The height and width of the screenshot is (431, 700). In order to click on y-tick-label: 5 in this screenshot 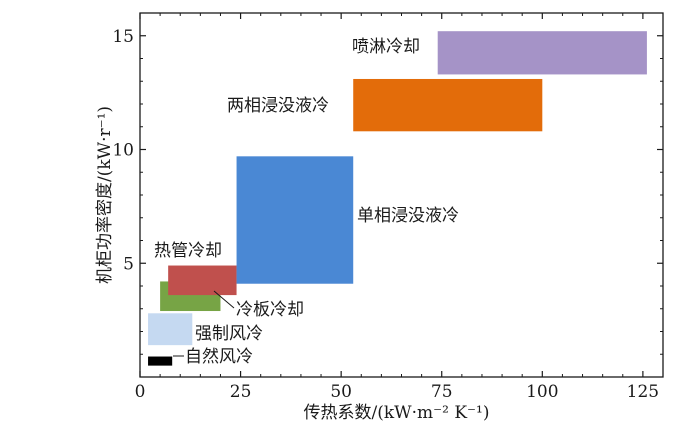, I will do `click(128, 264)`.